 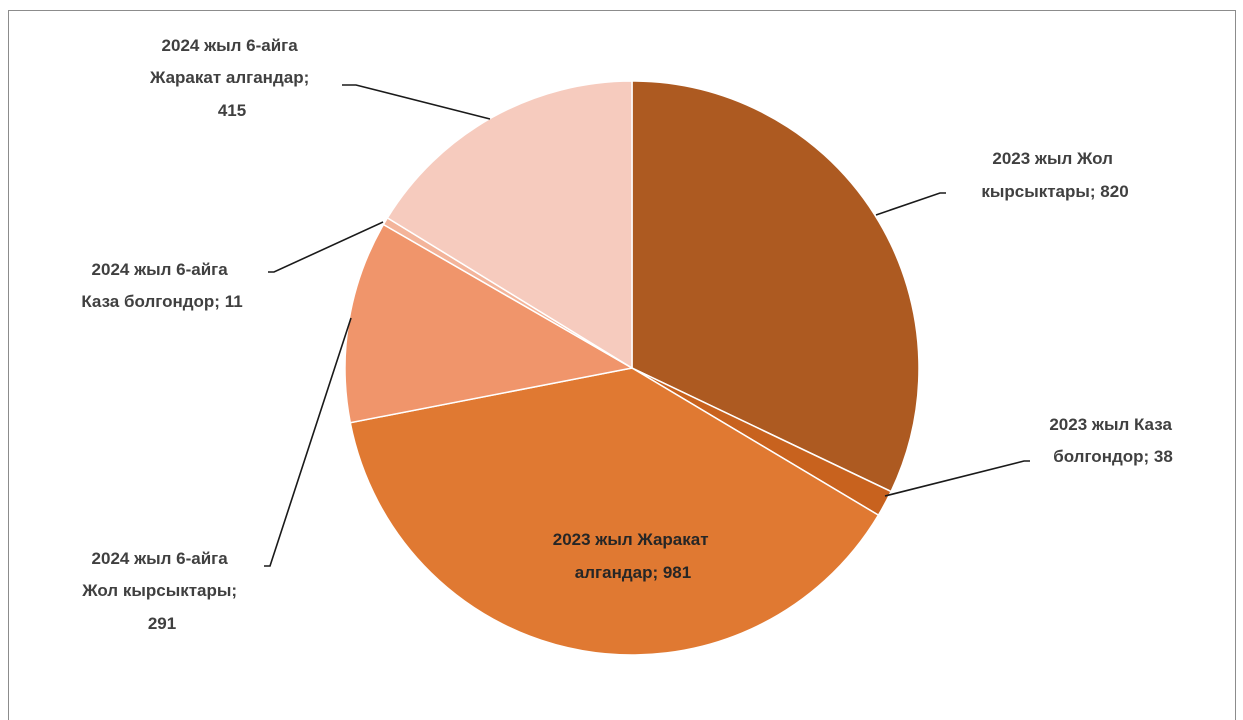 What do you see at coordinates (910, 204) in the screenshot?
I see `leader-line-2023-road-accidents` at bounding box center [910, 204].